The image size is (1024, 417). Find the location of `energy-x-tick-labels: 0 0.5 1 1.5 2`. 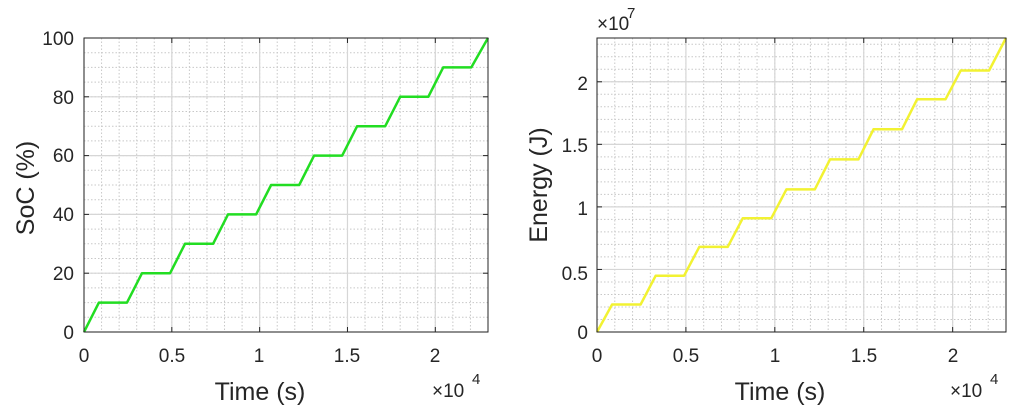

energy-x-tick-labels: 0 0.5 1 1.5 2 is located at coordinates (775, 356).